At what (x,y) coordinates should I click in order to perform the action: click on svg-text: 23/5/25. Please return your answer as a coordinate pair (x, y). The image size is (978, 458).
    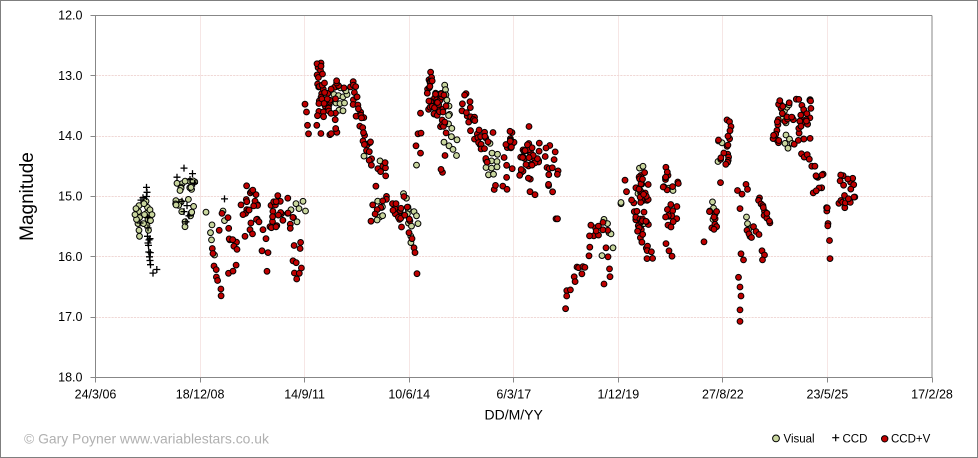
    Looking at the image, I should click on (828, 395).